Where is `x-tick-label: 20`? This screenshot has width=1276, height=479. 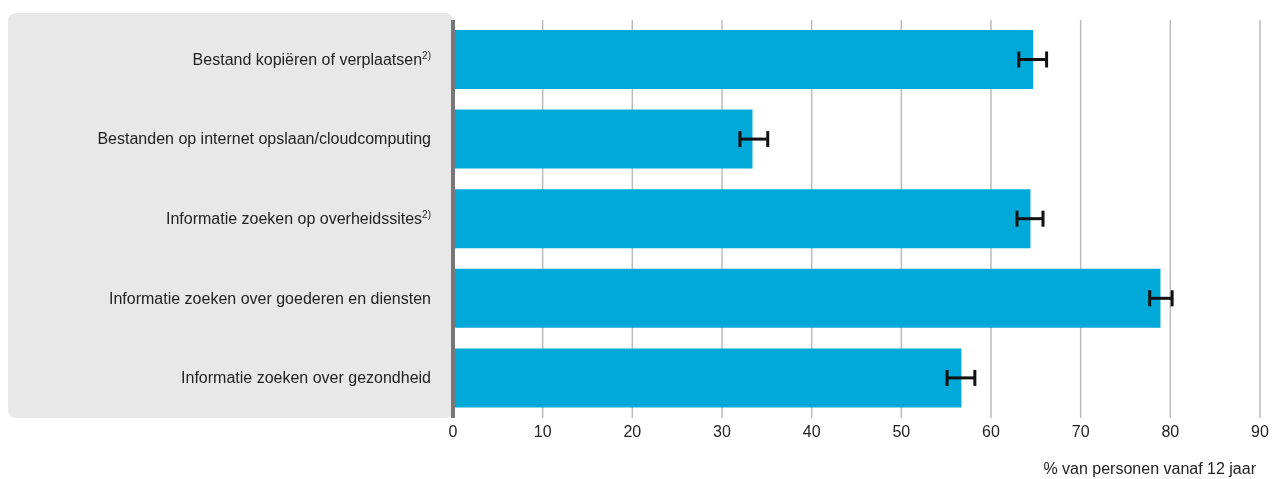
x-tick-label: 20 is located at coordinates (632, 432).